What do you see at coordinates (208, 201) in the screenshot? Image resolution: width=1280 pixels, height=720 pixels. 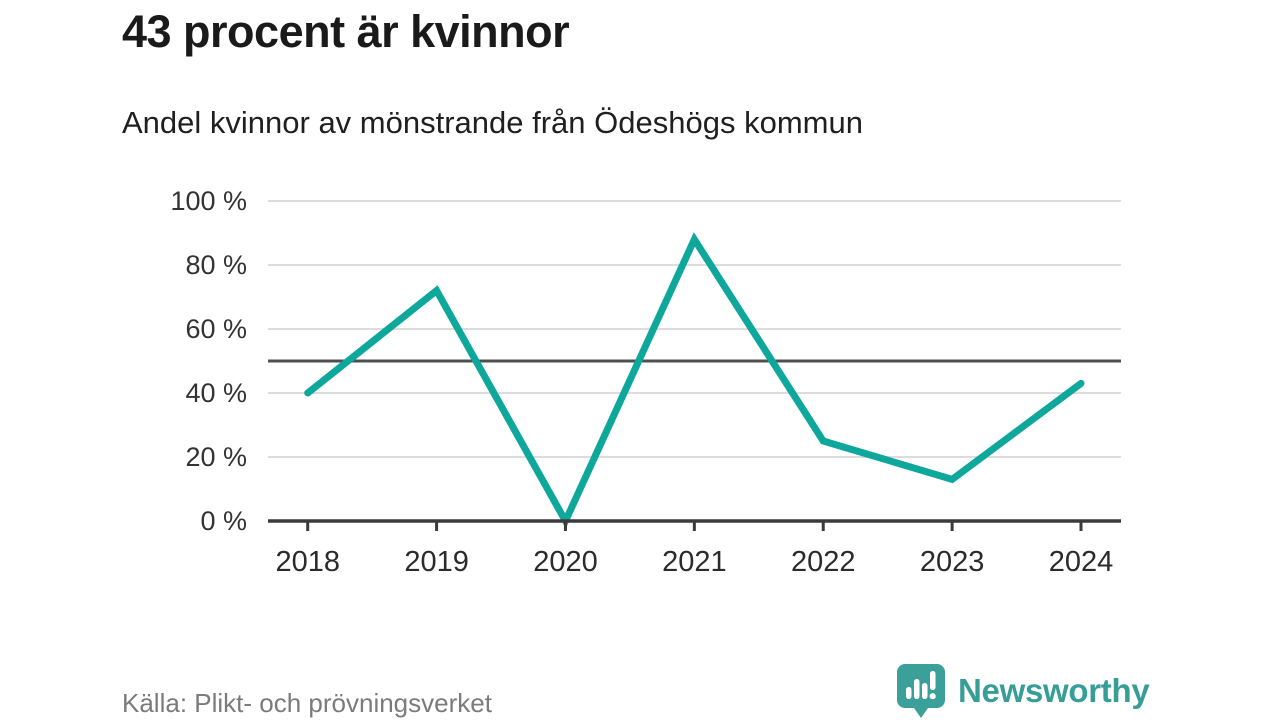 I see `y-tick-label: 100 %` at bounding box center [208, 201].